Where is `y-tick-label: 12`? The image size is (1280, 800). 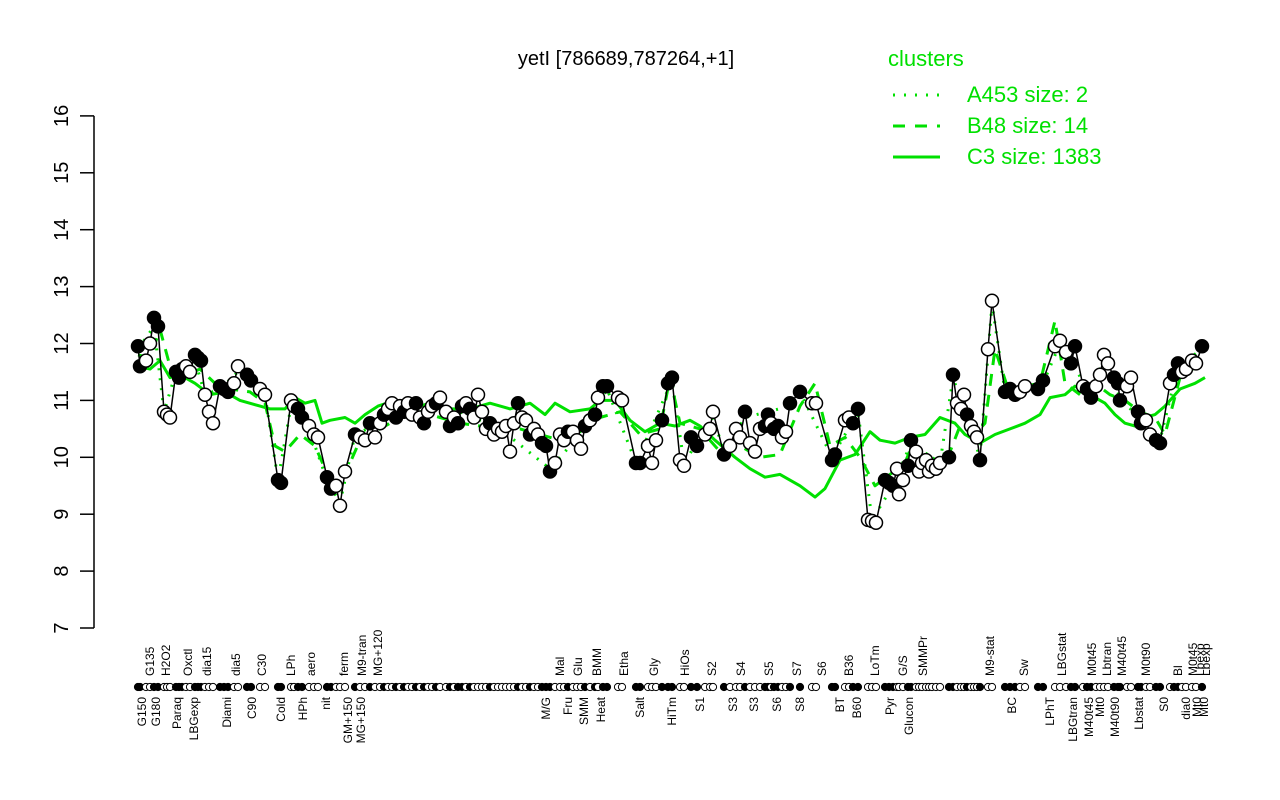 y-tick-label: 12 is located at coordinates (62, 343).